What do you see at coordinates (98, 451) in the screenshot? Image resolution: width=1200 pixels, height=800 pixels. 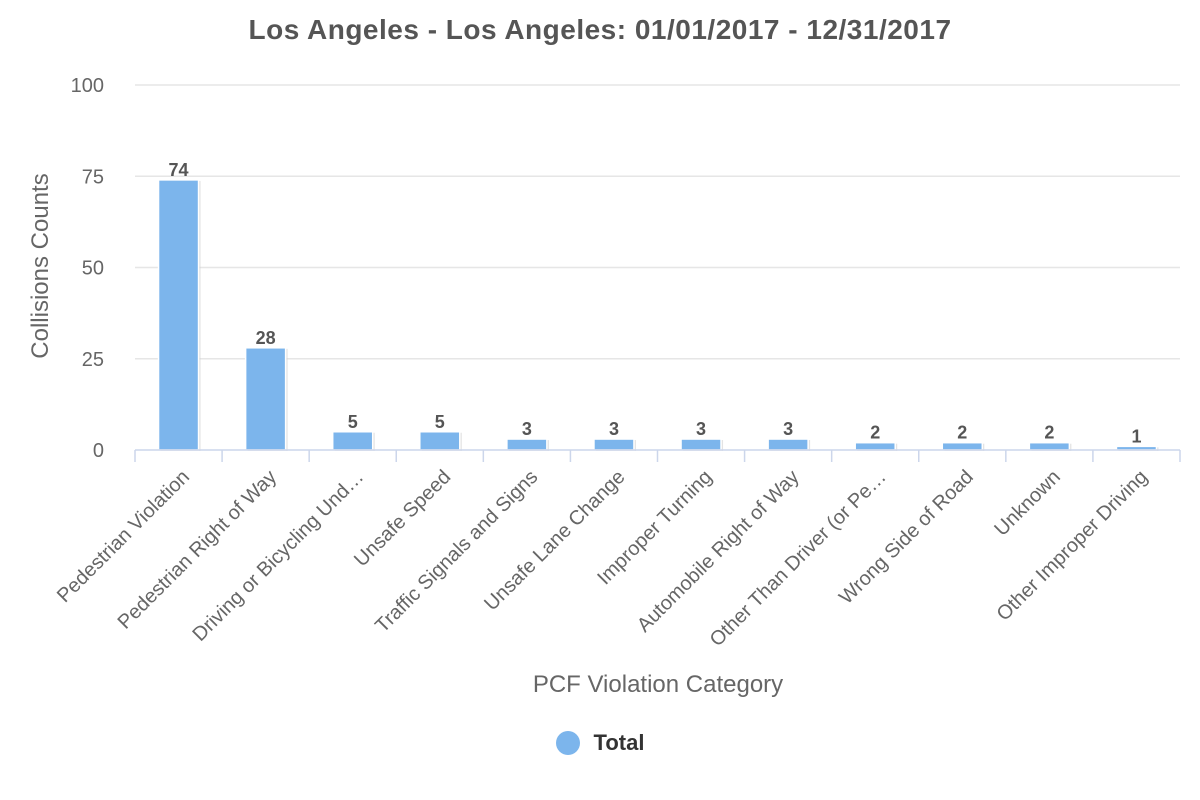 I see `y-tick-label: 0` at bounding box center [98, 451].